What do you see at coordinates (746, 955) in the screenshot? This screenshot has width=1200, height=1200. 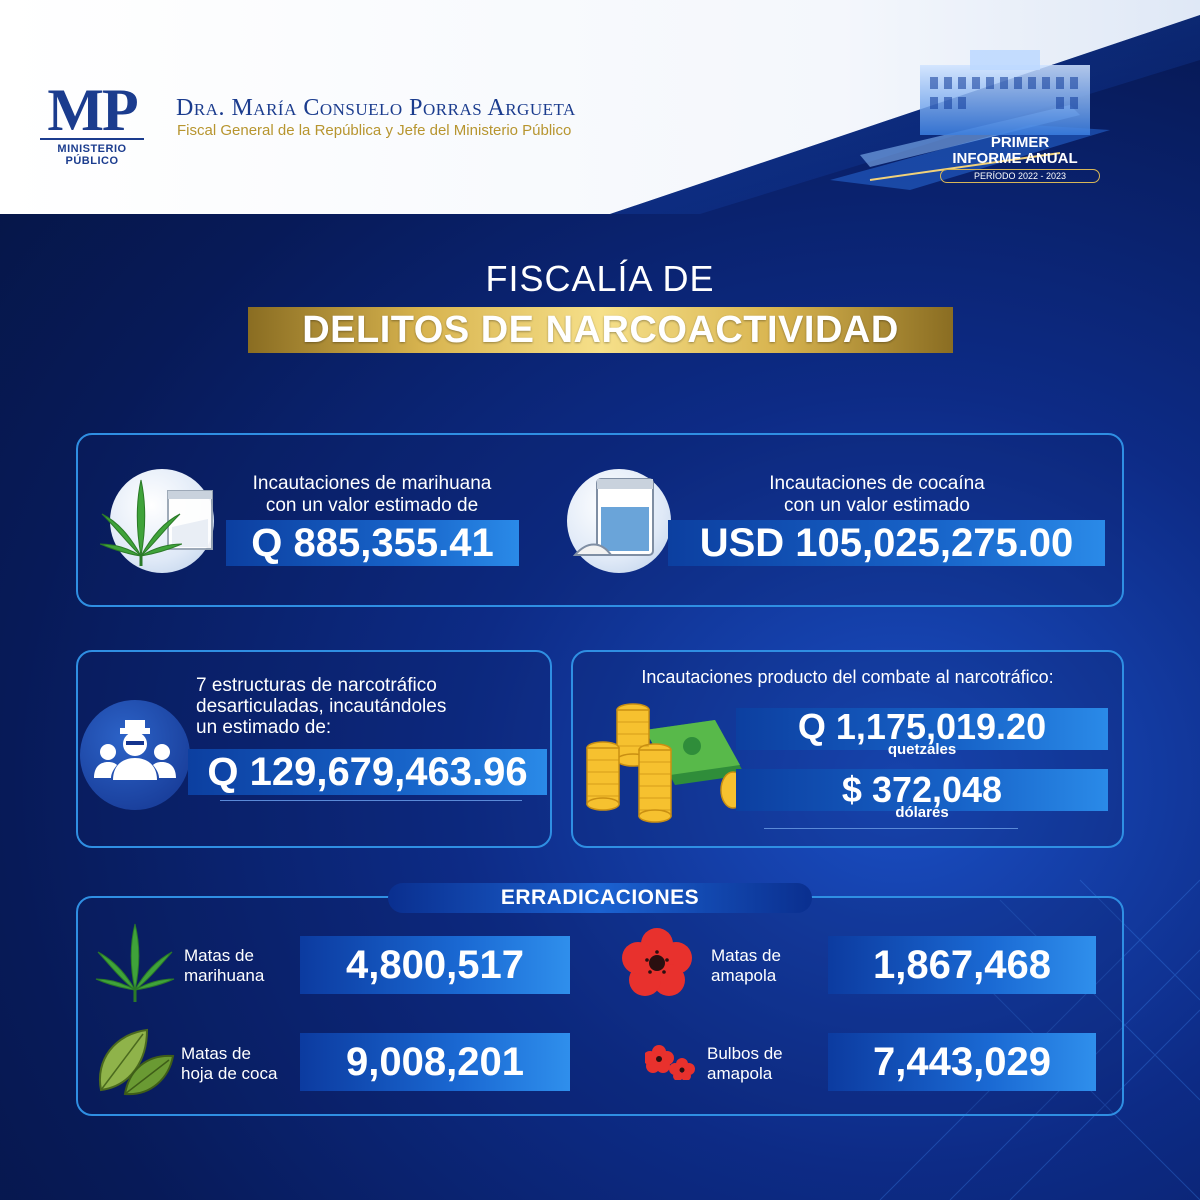 I see `erad-poppy-label-1: Matas de` at bounding box center [746, 955].